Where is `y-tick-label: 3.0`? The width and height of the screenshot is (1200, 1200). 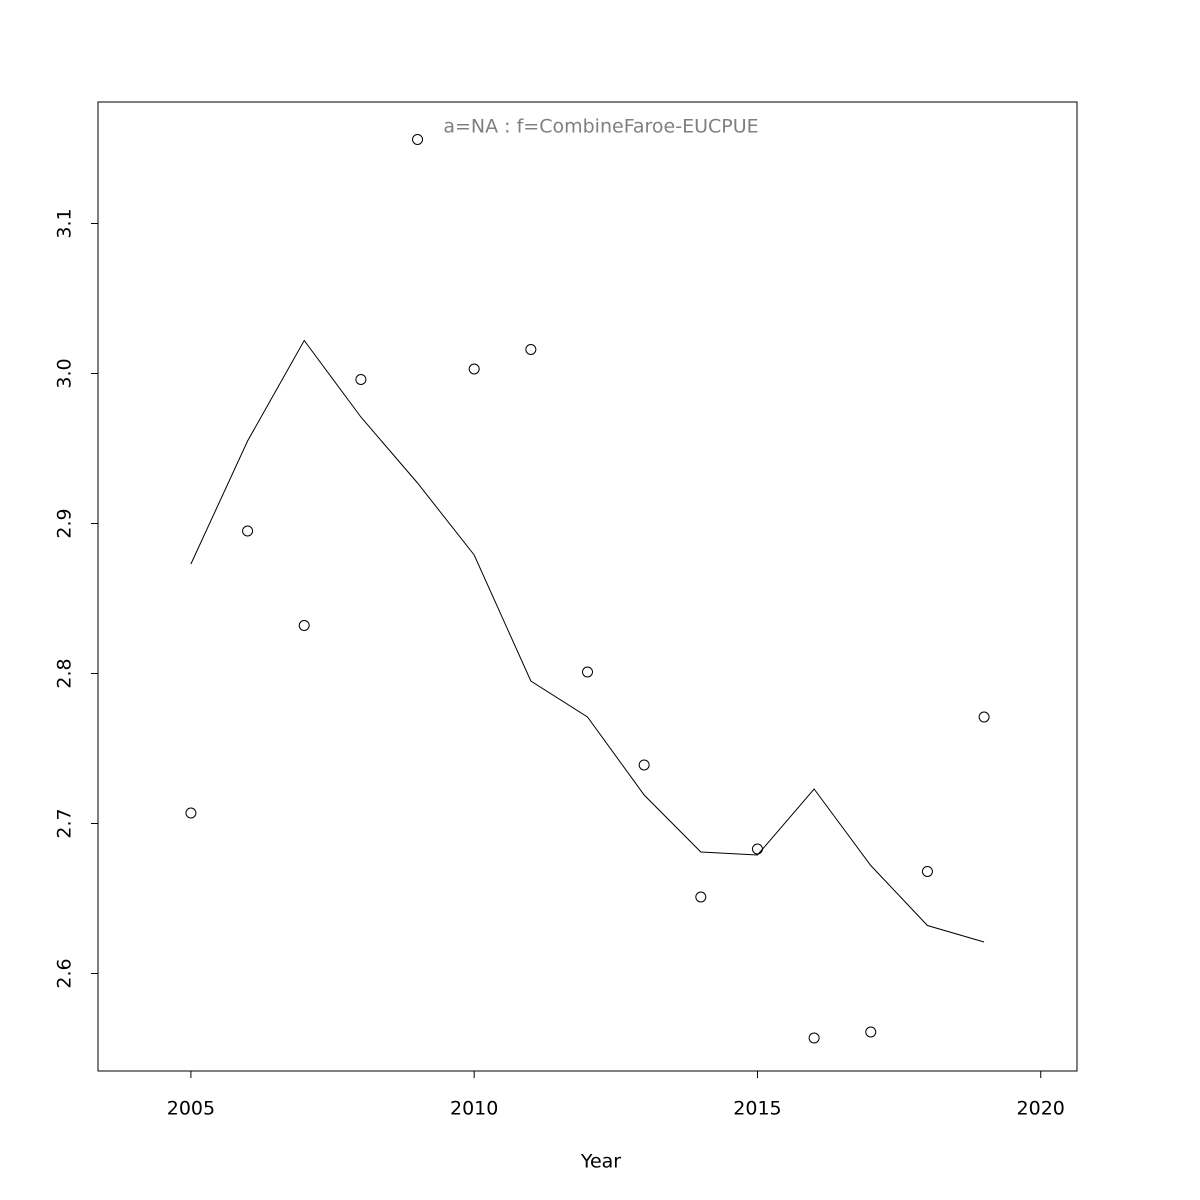 y-tick-label: 3.0 is located at coordinates (65, 373).